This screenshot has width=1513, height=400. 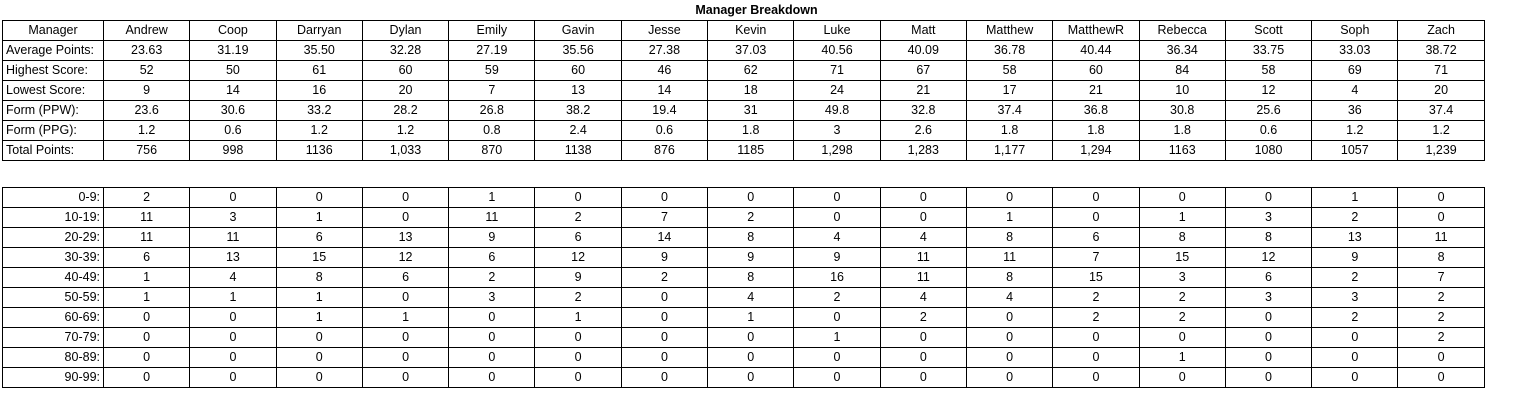 I want to click on stat-value-matt: 21, so click(x=923, y=90).